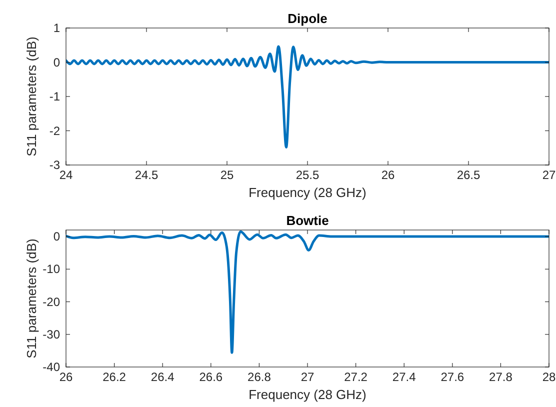  Describe the element at coordinates (51, 367) in the screenshot. I see `y-tick-label: -40` at that location.